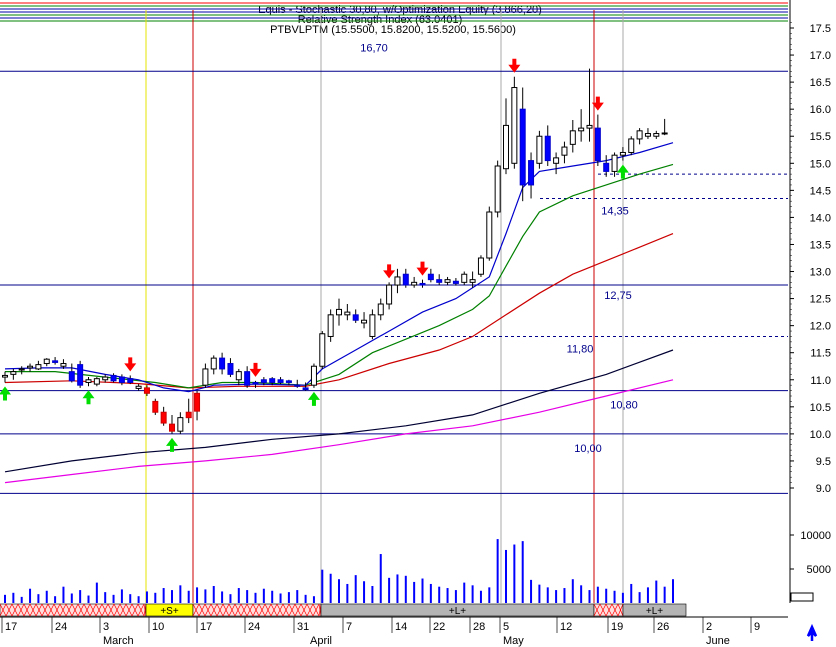 The width and height of the screenshot is (836, 647). What do you see at coordinates (820, 408) in the screenshot?
I see `price-tick-label: 10.5` at bounding box center [820, 408].